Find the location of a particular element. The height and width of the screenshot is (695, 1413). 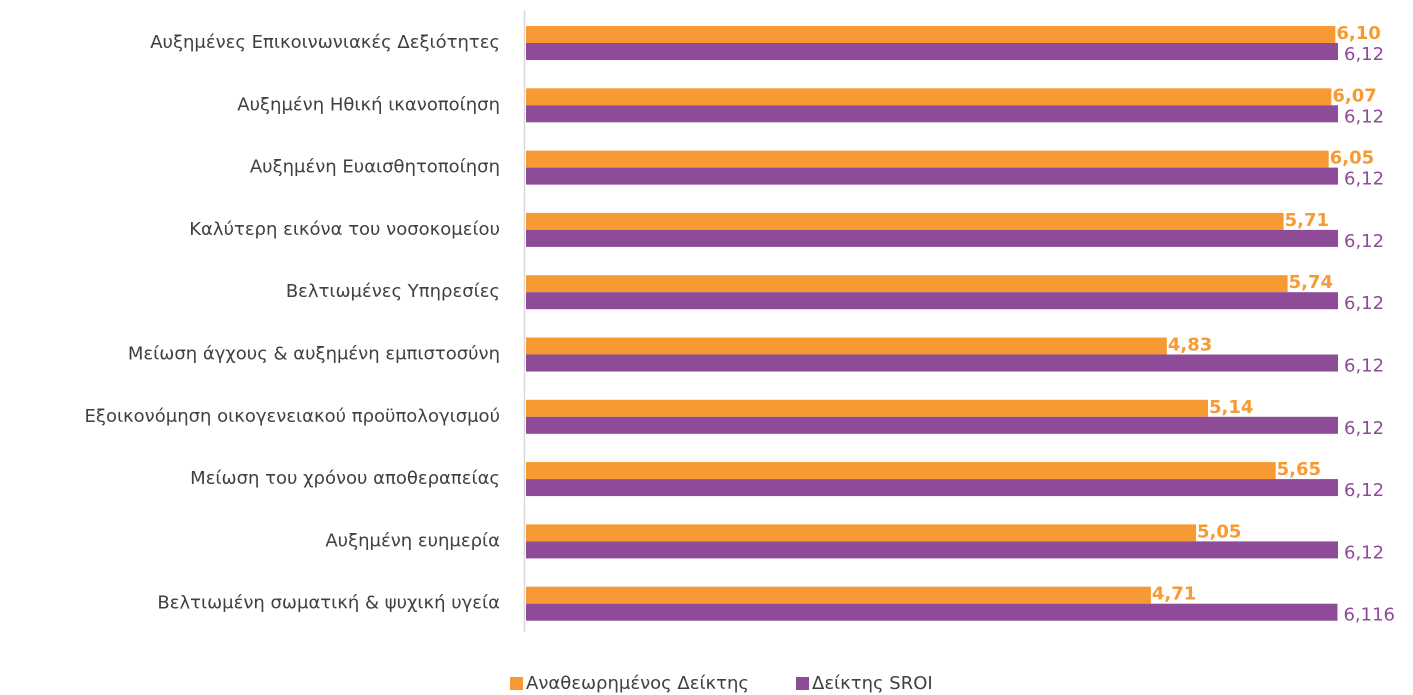

legend-label: Δείκτης SROI is located at coordinates (872, 683).